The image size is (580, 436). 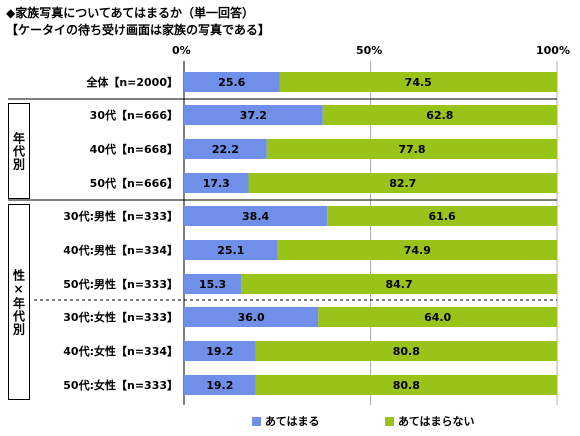 I want to click on data-label: 74.9, so click(x=417, y=250).